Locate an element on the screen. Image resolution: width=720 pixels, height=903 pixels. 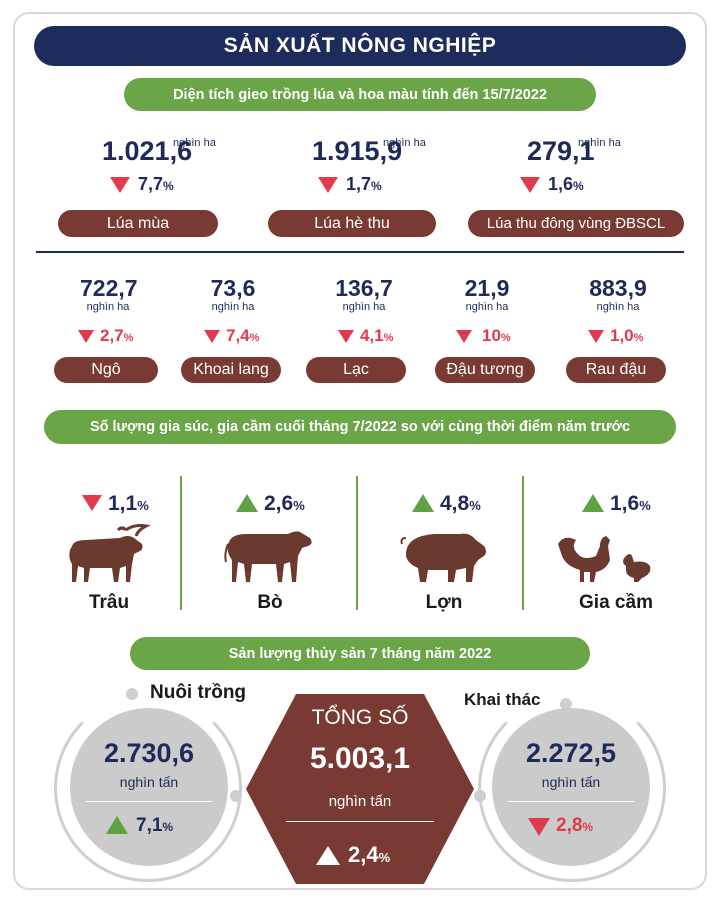
crop-change: 1,0% is located at coordinates (627, 335).